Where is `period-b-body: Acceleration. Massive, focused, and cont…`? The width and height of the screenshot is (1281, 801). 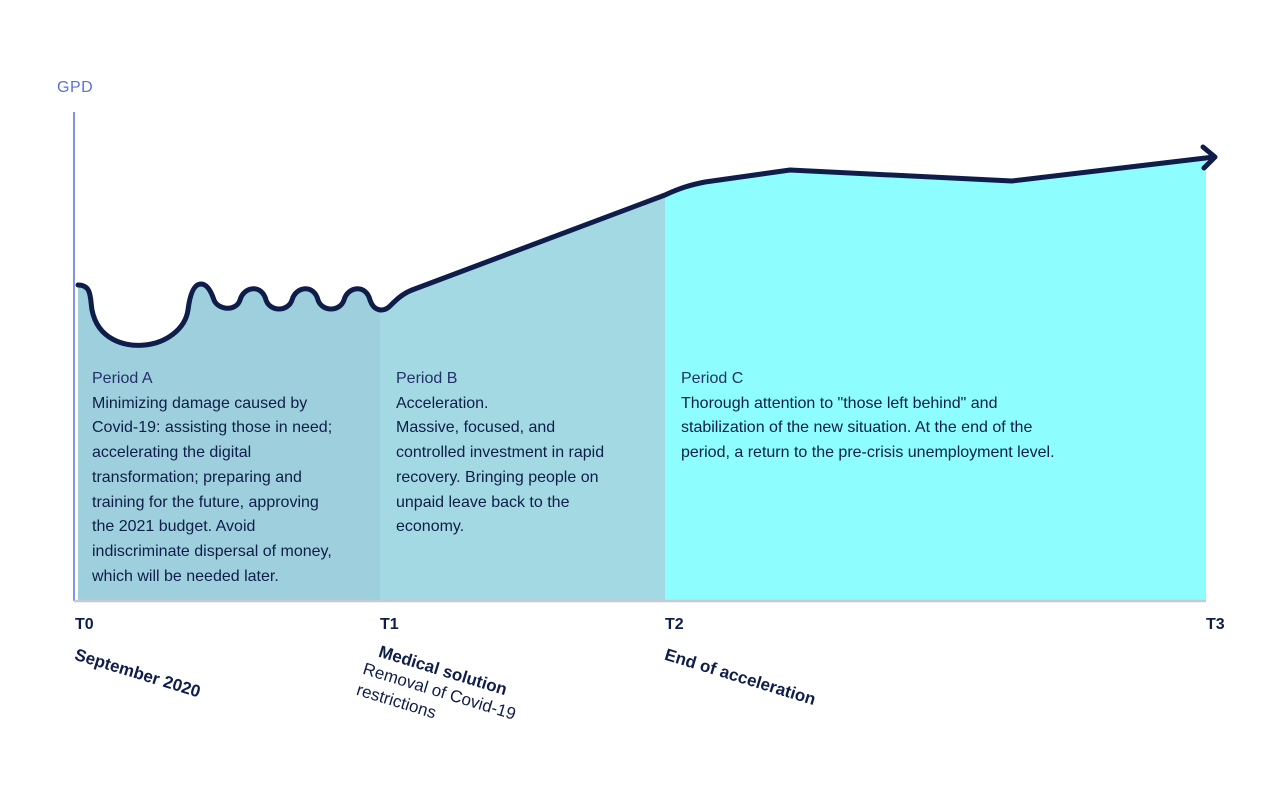
period-b-body: Acceleration. Massive, focused, and cont… is located at coordinates (500, 465).